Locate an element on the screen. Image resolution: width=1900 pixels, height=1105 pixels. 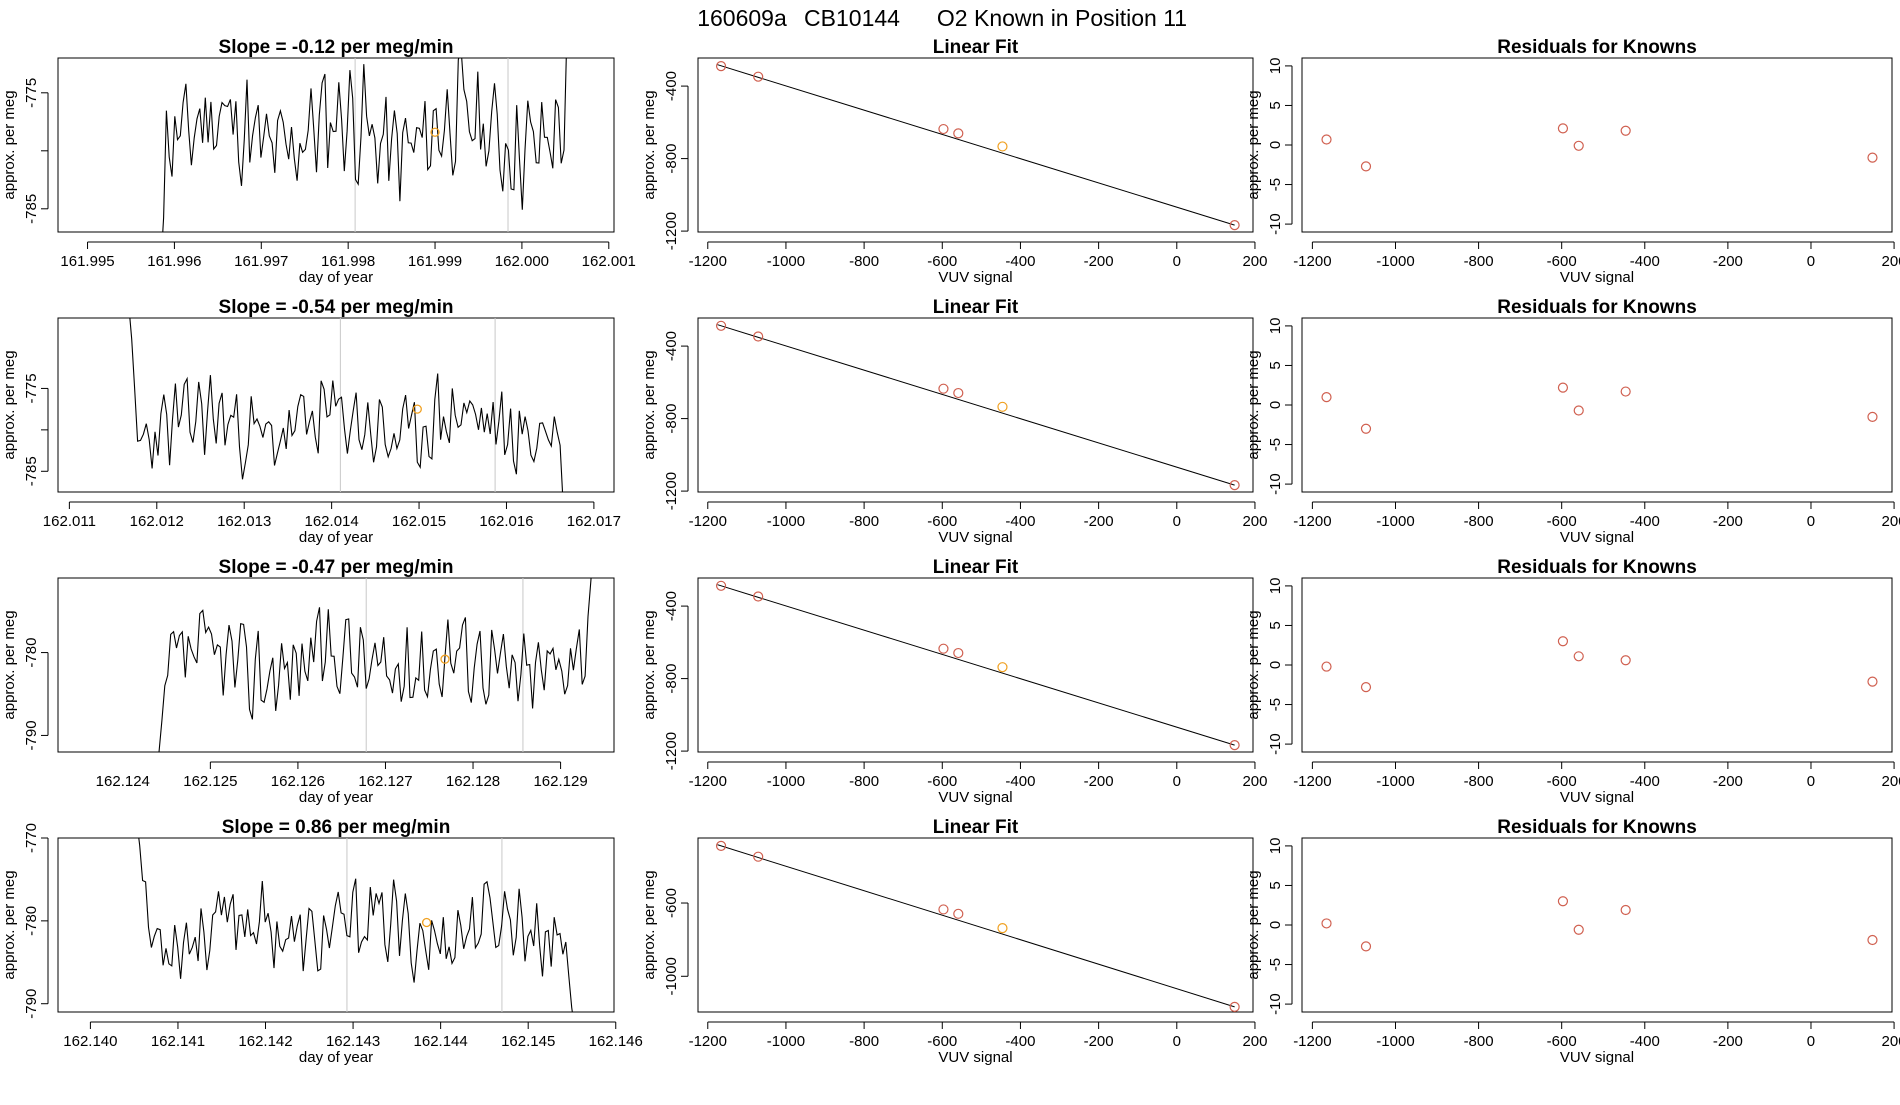
panel-title: Slope = -0.12 per meg/min is located at coordinates (336, 47).